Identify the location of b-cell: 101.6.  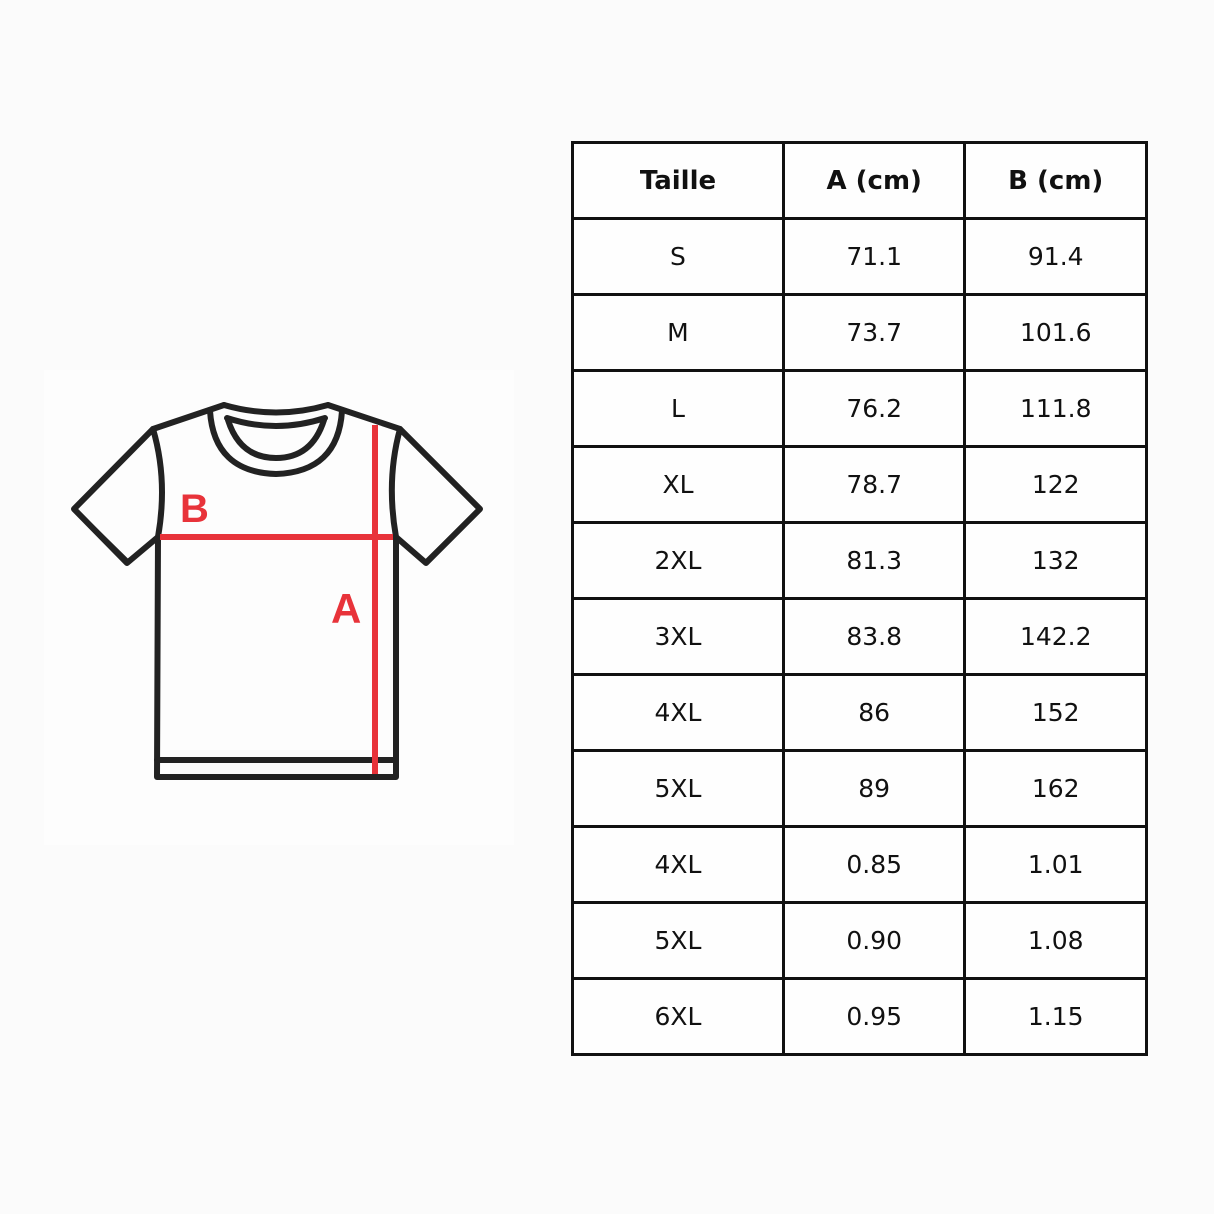
(1055, 332).